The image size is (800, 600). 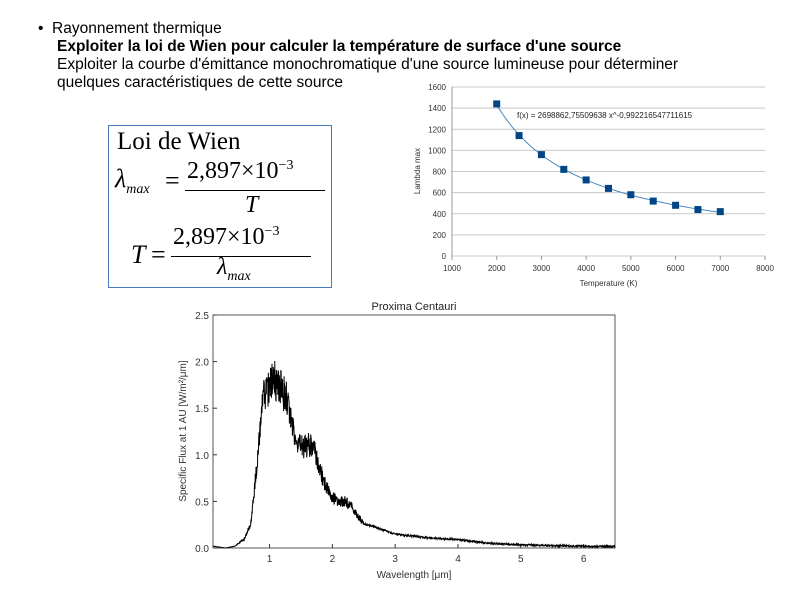 What do you see at coordinates (202, 502) in the screenshot?
I see `y-tick-label: 0.5` at bounding box center [202, 502].